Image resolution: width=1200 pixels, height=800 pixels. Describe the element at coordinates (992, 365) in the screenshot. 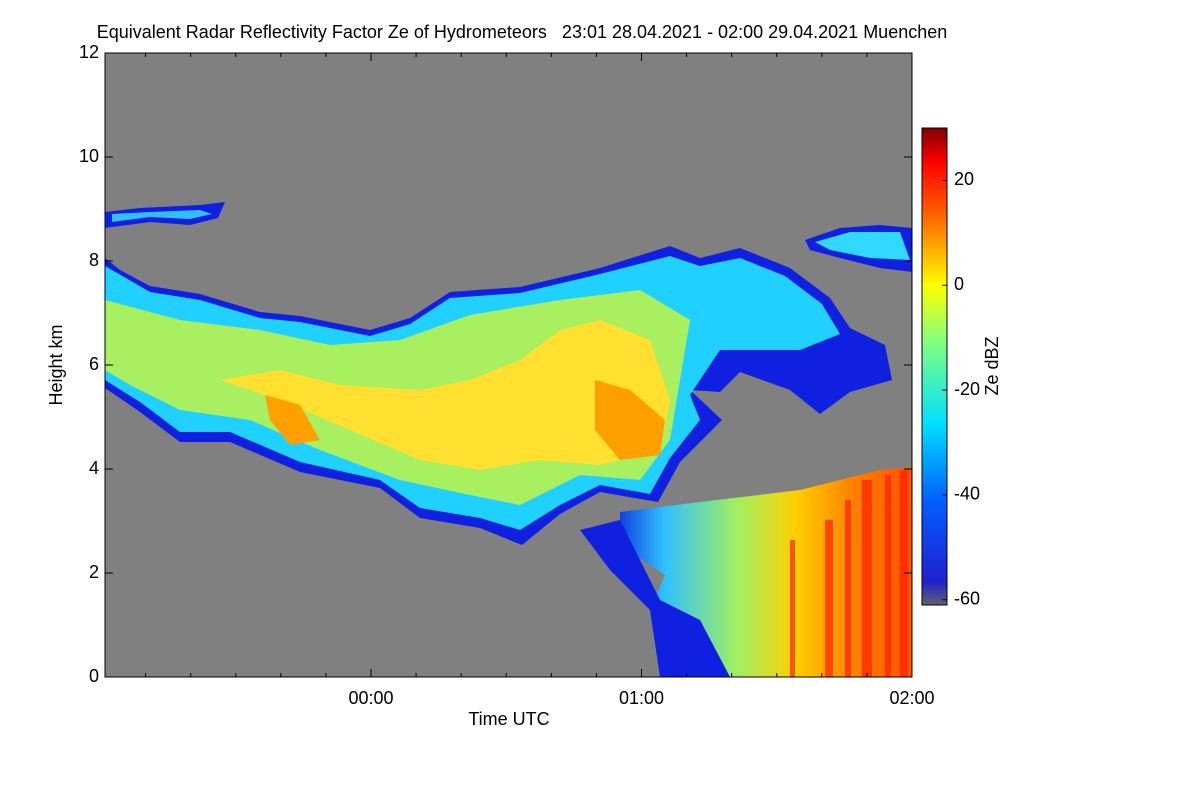

I see `colorbar-label: Ze dBZ` at that location.